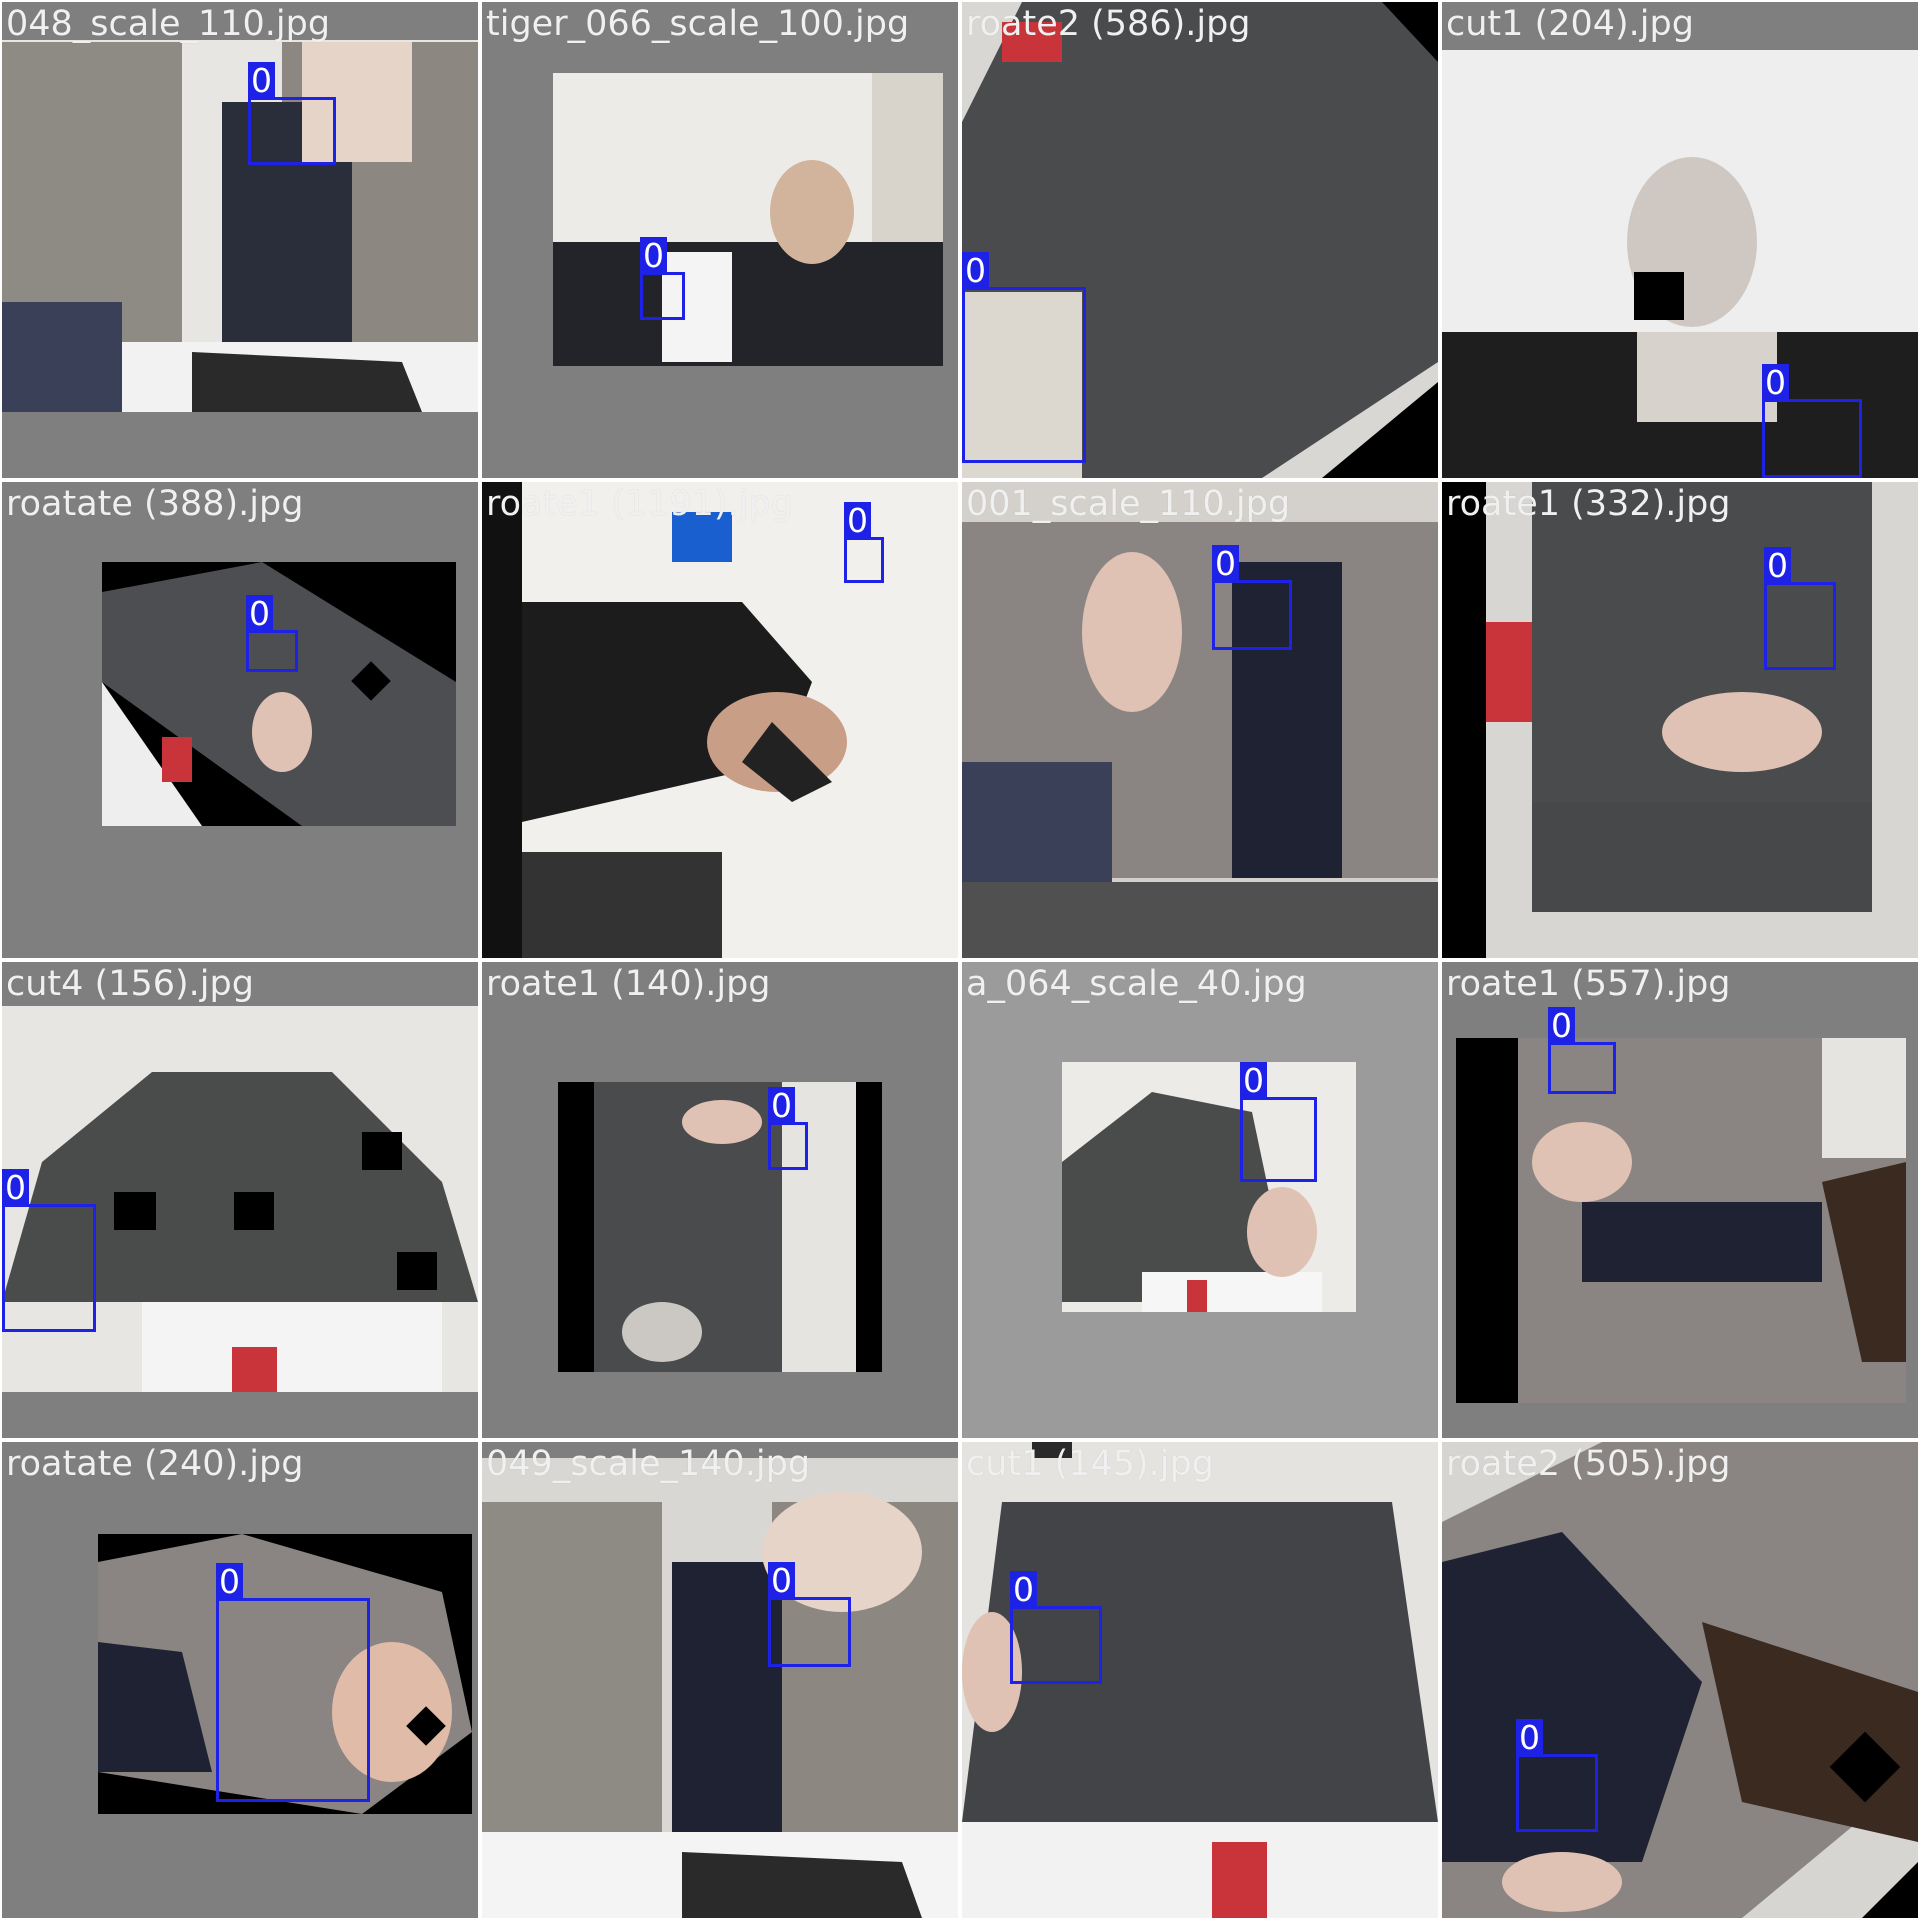 Image resolution: width=1920 pixels, height=1920 pixels. Describe the element at coordinates (648, 1464) in the screenshot. I see `tile-filename: 049_scale_140.jpg` at that location.